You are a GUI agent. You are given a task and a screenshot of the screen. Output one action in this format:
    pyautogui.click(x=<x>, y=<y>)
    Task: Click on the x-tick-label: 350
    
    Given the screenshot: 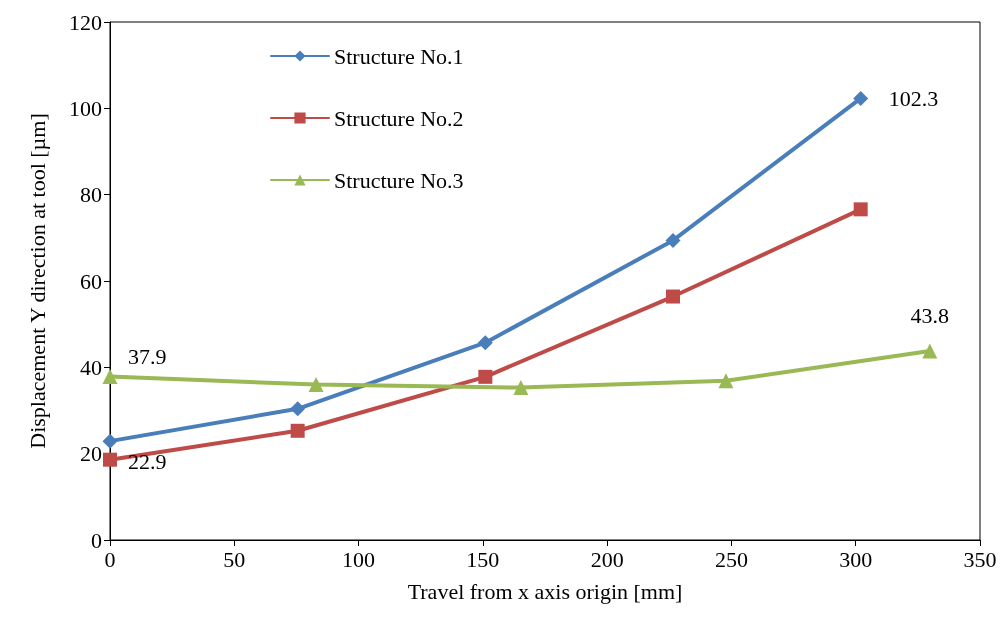 What is the action you would take?
    pyautogui.click(x=980, y=559)
    